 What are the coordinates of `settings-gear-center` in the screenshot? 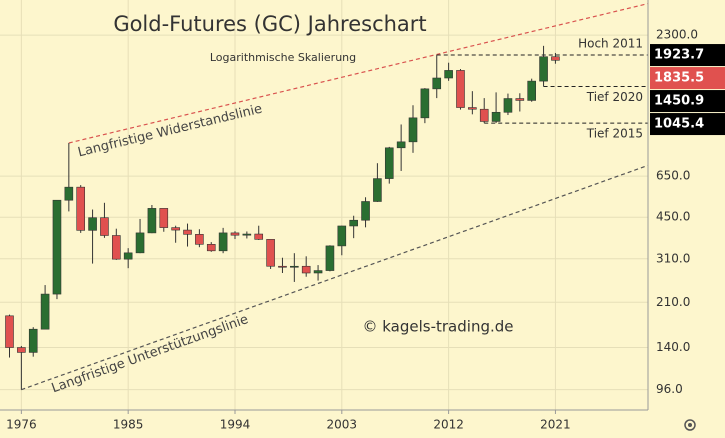 It's located at (690, 425).